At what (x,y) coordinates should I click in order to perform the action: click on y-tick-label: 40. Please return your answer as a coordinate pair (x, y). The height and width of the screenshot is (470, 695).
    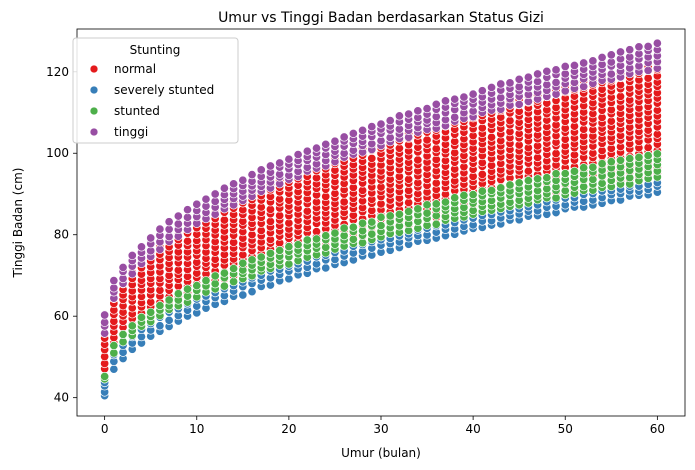
    Looking at the image, I should click on (61, 398).